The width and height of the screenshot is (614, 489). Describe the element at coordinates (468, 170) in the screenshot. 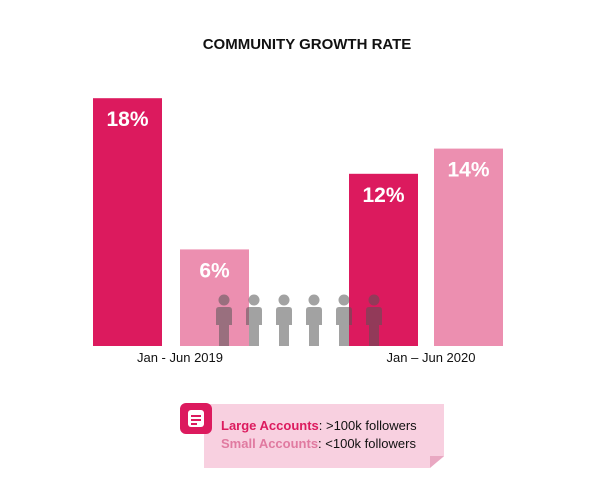

I see `data-label: 14%` at that location.